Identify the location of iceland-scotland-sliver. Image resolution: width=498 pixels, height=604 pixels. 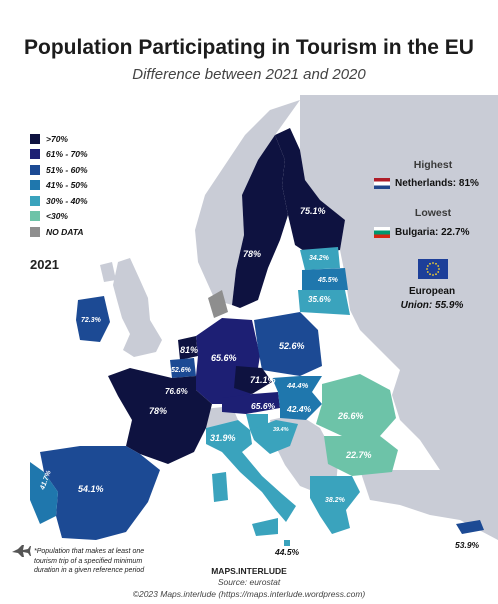
(108, 272).